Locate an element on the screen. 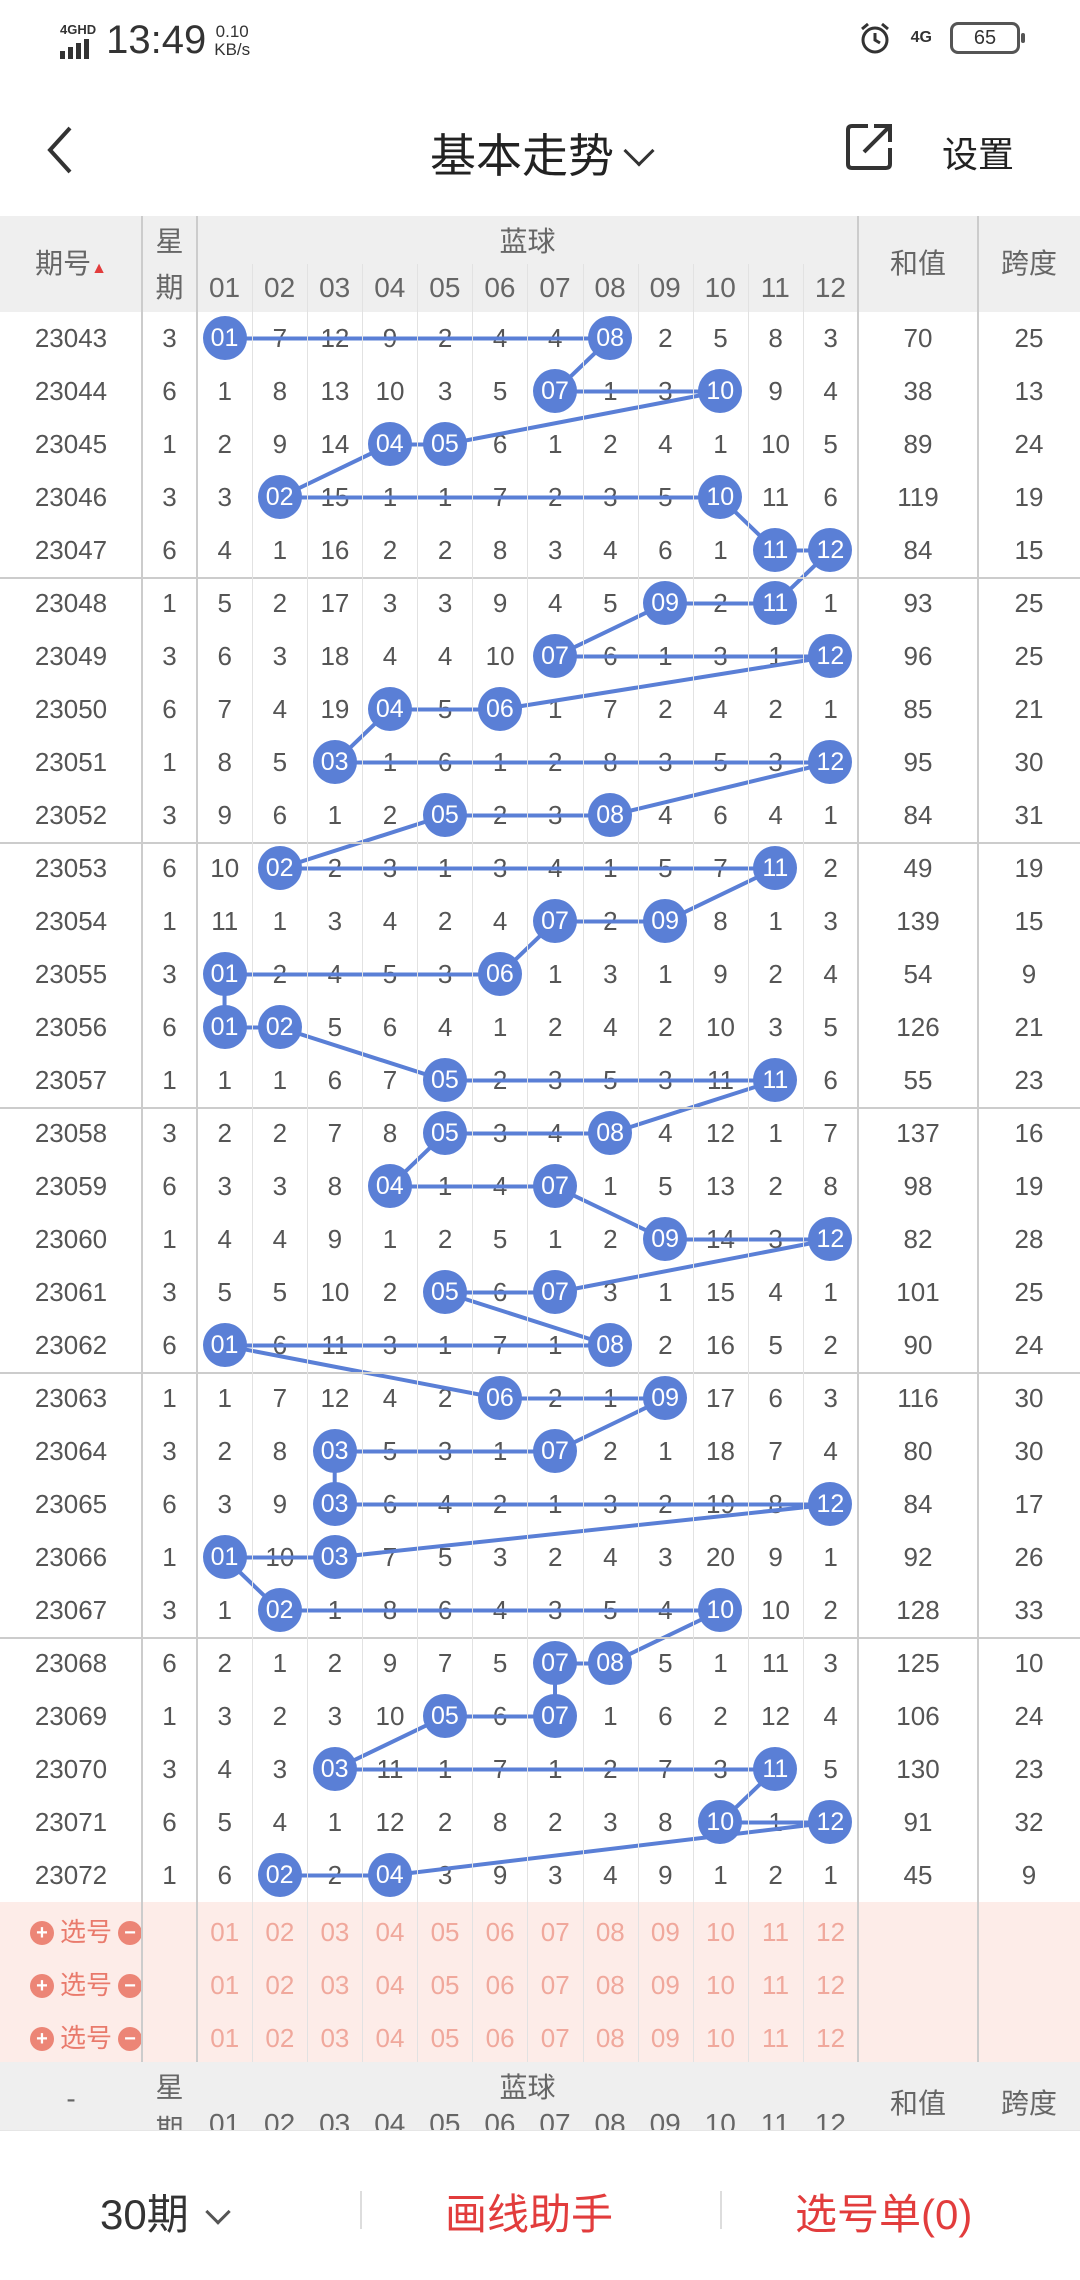 The width and height of the screenshot is (1080, 2280). issue-cell: 23069 is located at coordinates (71, 1716).